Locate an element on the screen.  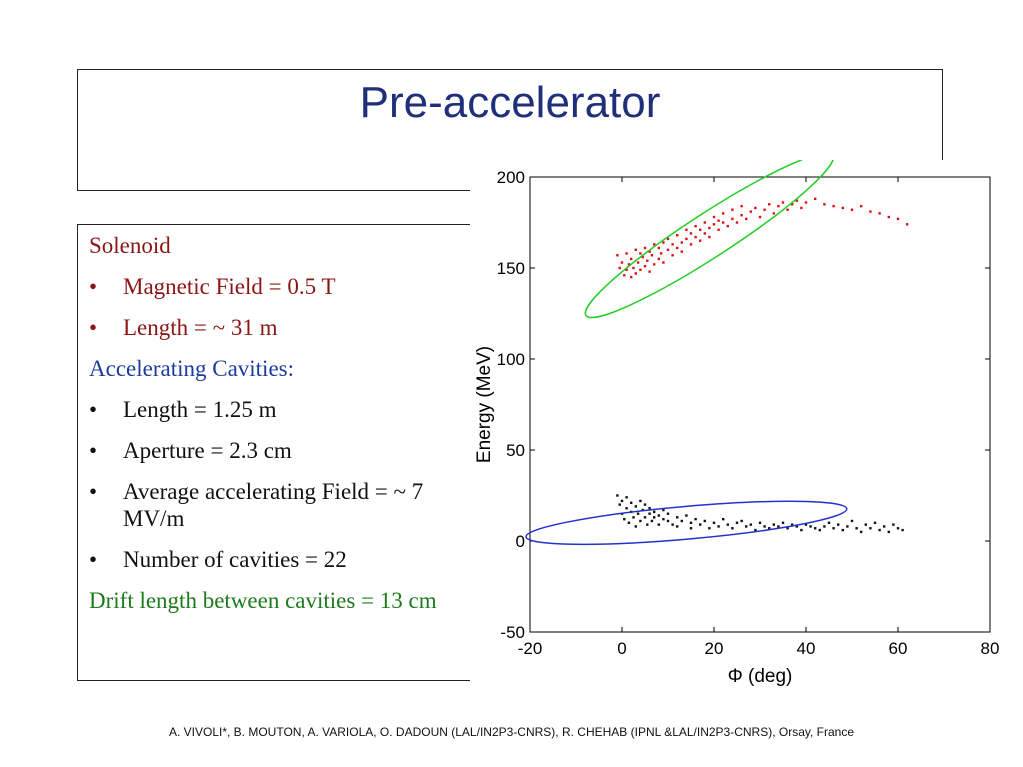
x-tick-label: 80 is located at coordinates (990, 648).